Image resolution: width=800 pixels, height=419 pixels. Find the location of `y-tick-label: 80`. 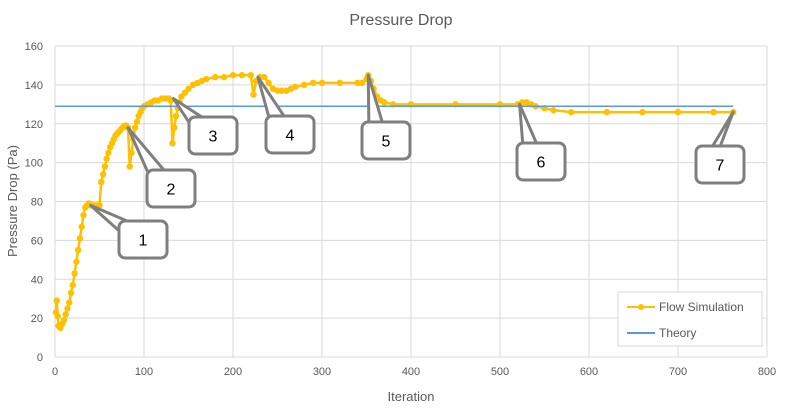

y-tick-label: 80 is located at coordinates (37, 203).